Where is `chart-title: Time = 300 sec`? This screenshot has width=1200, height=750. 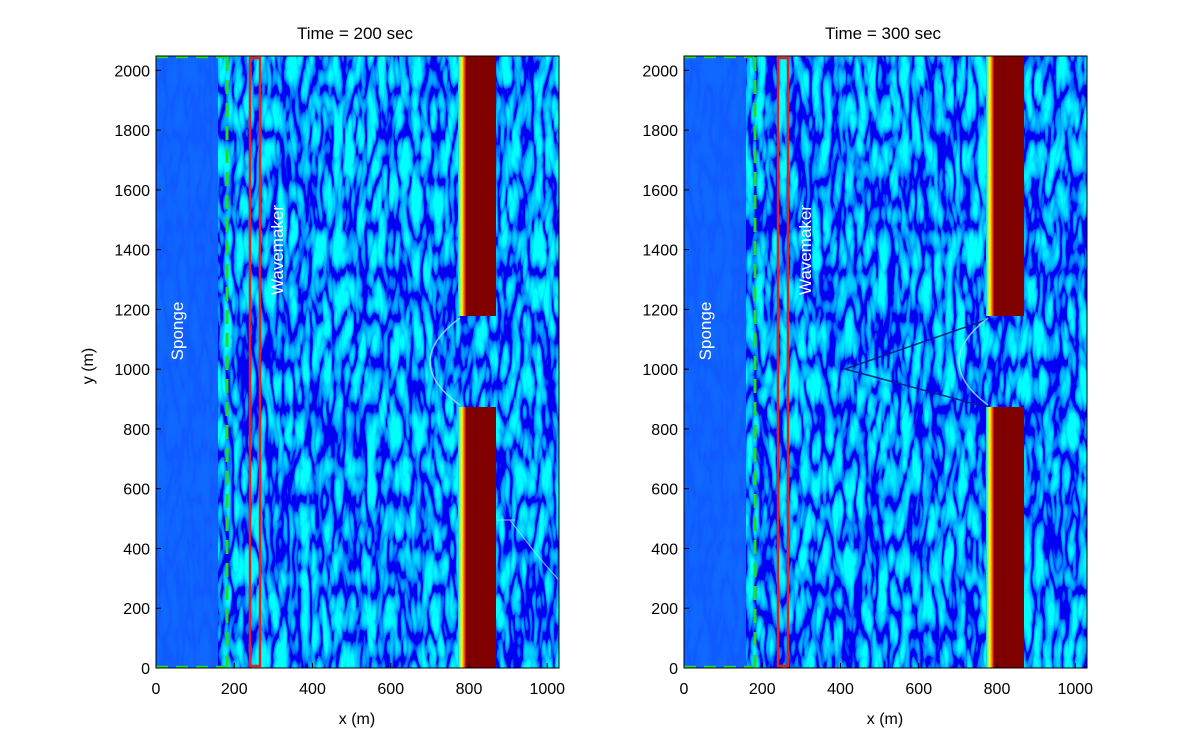
chart-title: Time = 300 sec is located at coordinates (883, 33).